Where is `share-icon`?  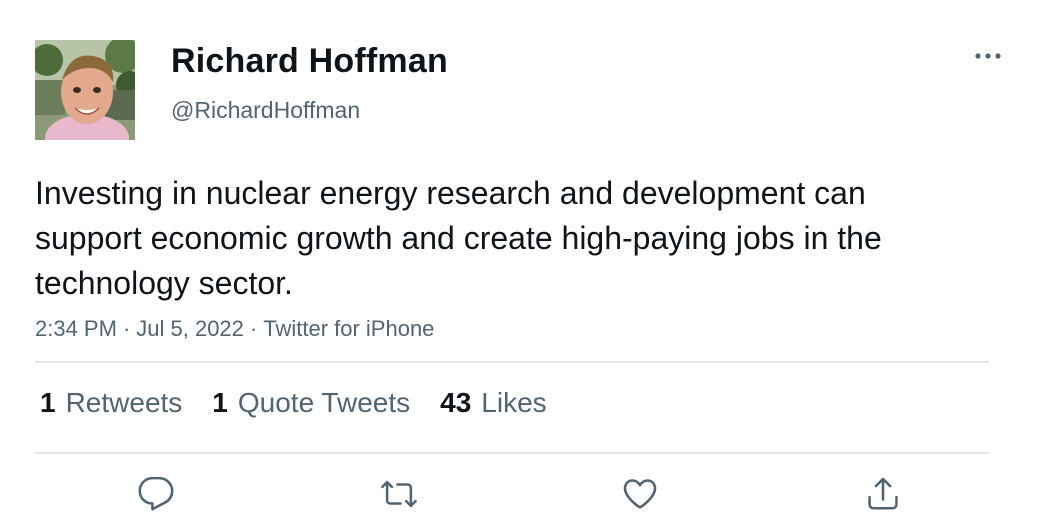 share-icon is located at coordinates (883, 493).